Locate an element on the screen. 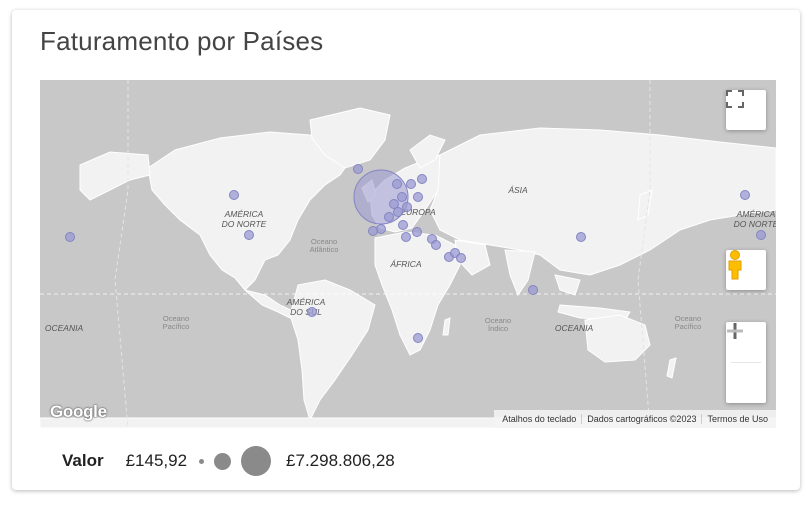  label-north-america-2: DO NORTE is located at coordinates (244, 224).